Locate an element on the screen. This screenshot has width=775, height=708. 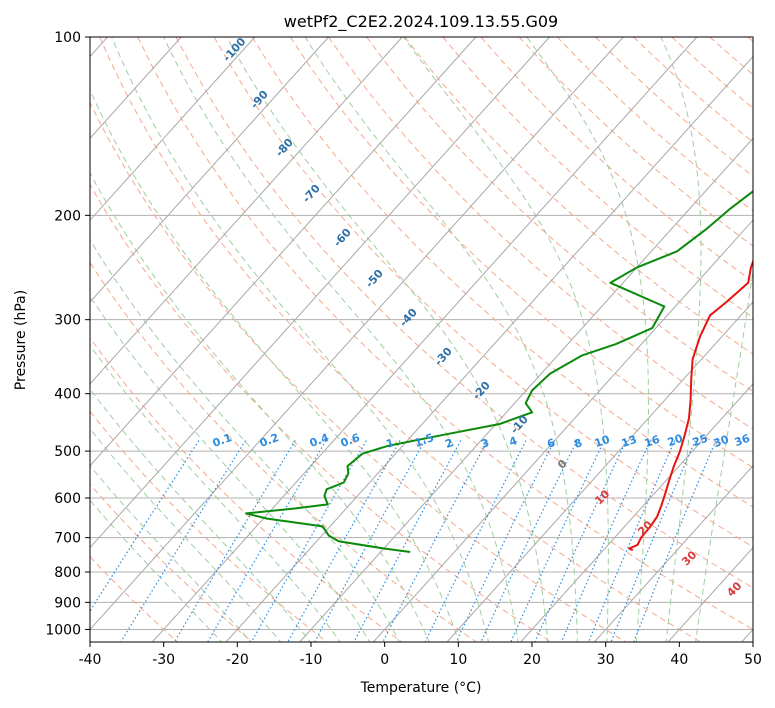
y-tick-label: 800 is located at coordinates (67, 573).